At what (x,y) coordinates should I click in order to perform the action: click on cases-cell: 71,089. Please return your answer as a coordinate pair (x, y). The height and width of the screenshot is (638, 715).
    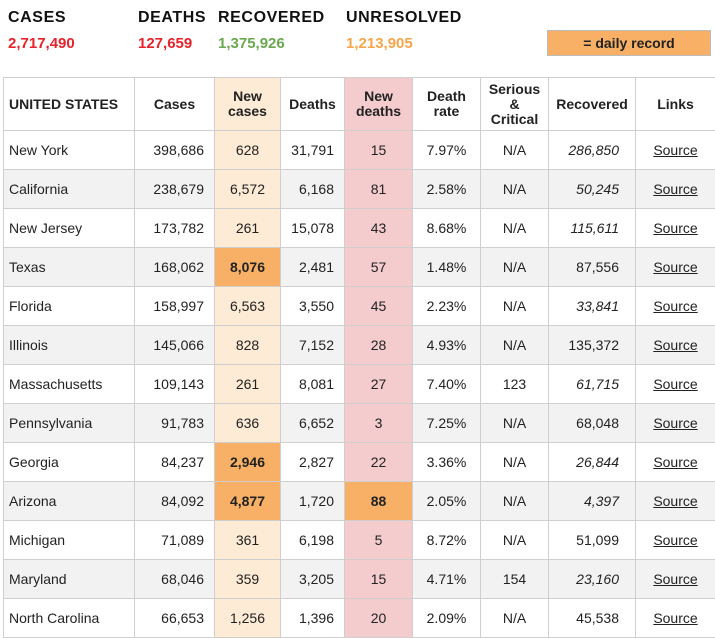
    Looking at the image, I should click on (175, 540).